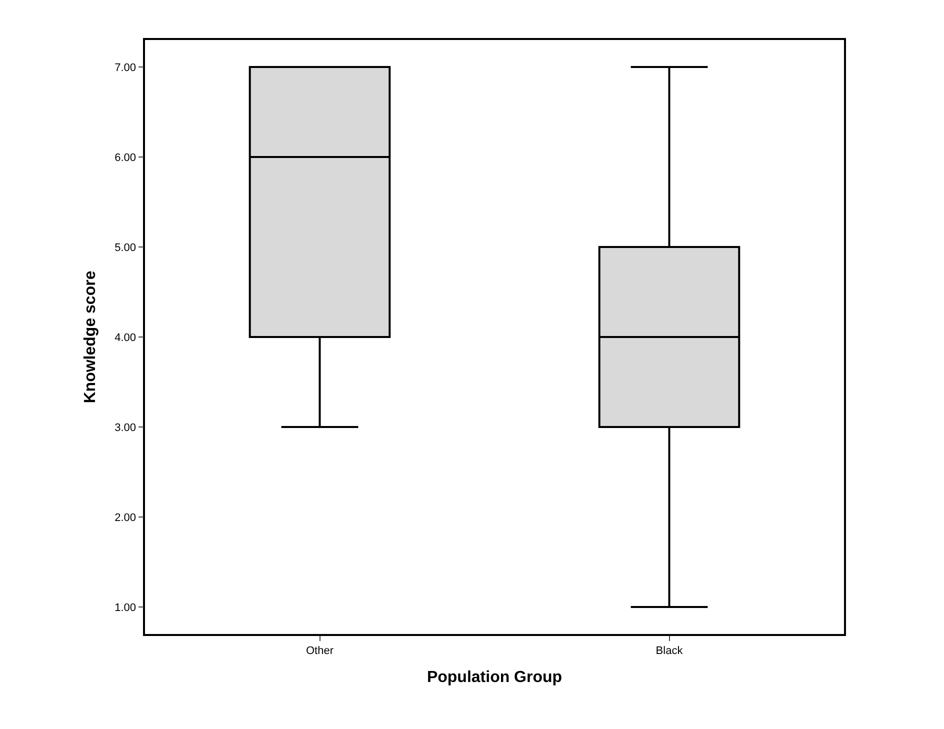 This screenshot has height=729, width=944. I want to click on y-tick-label: 6.00, so click(125, 158).